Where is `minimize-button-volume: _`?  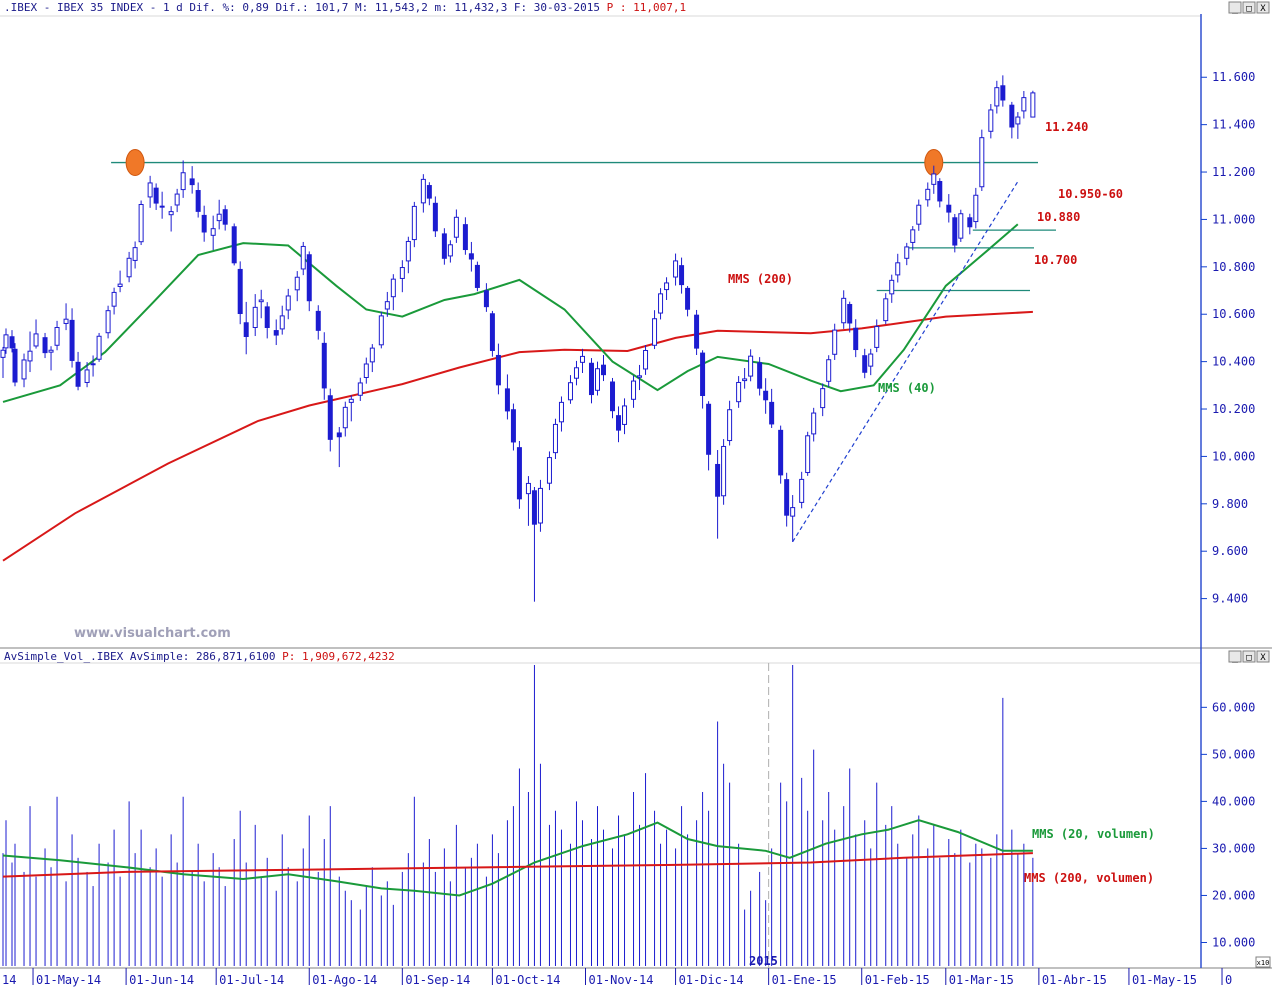 minimize-button-volume: _ is located at coordinates (1235, 656).